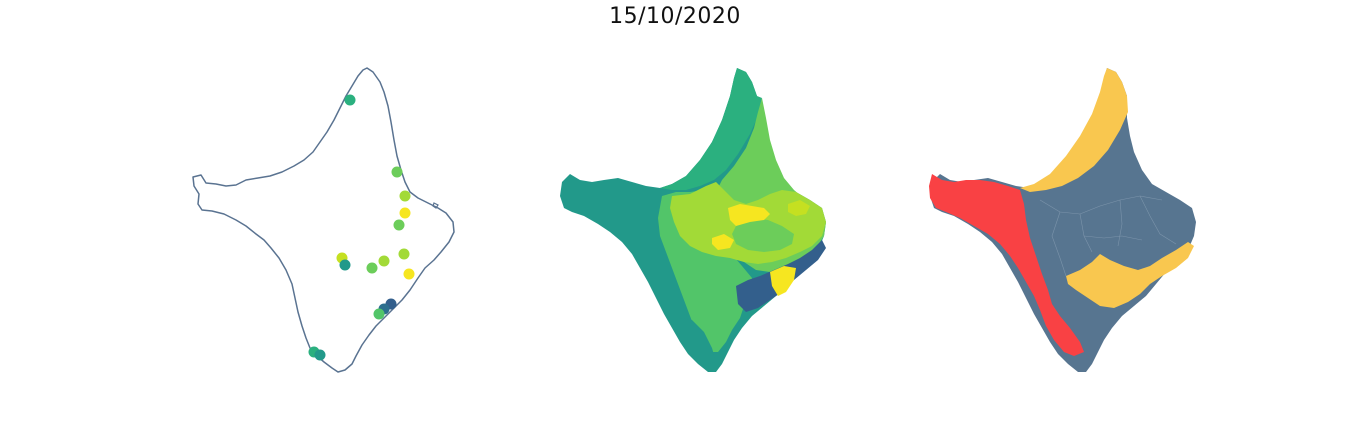 This screenshot has width=1350, height=444. What do you see at coordinates (1108, 236) in the screenshot?
I see `subregion-boundaries` at bounding box center [1108, 236].